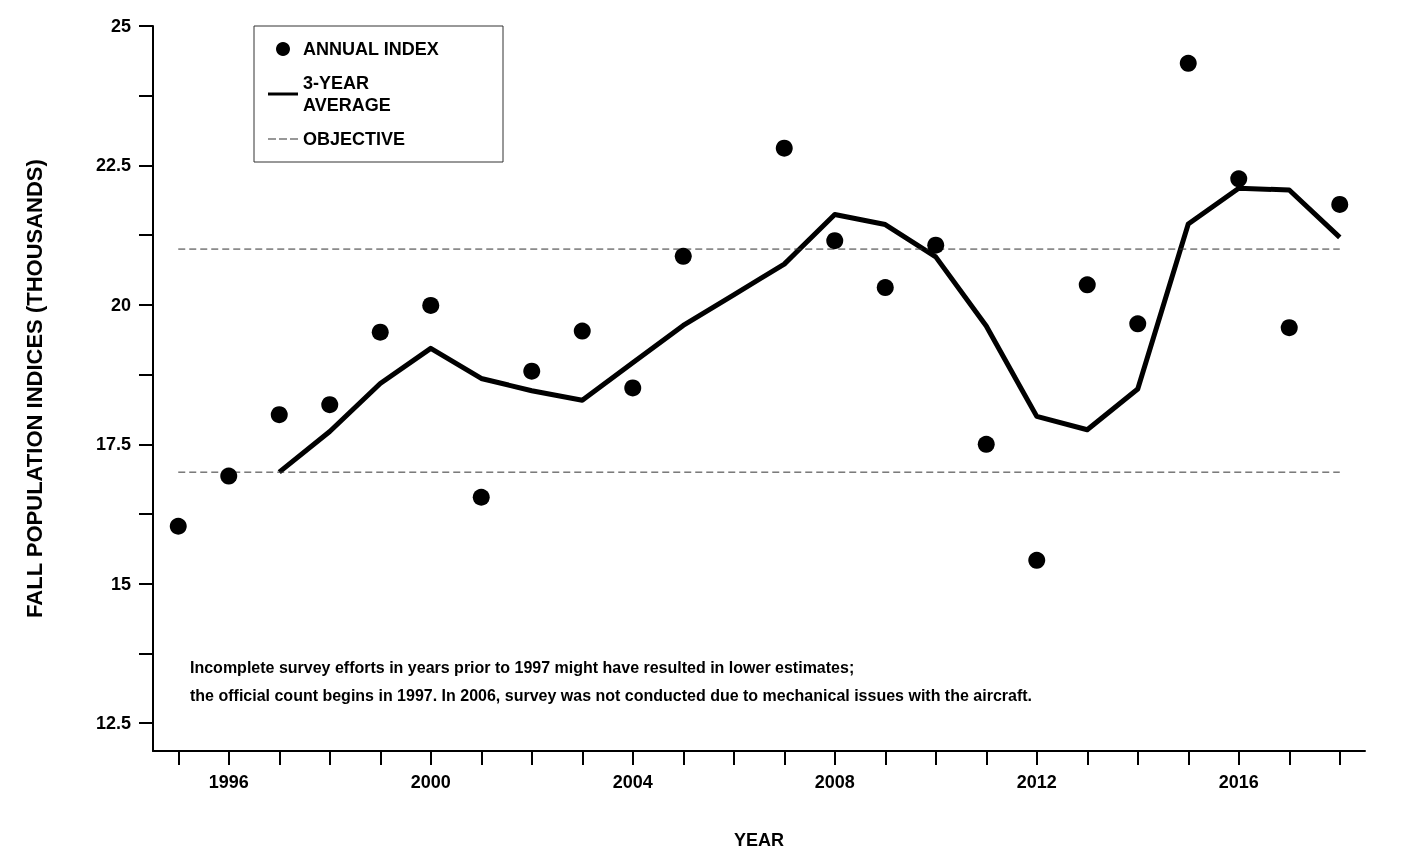 The height and width of the screenshot is (864, 1408). Describe the element at coordinates (611, 695) in the screenshot. I see `annotation: the official count begins in 1997. In 2006, survey was not conducted due to mechanical issues with the aircraft.` at that location.